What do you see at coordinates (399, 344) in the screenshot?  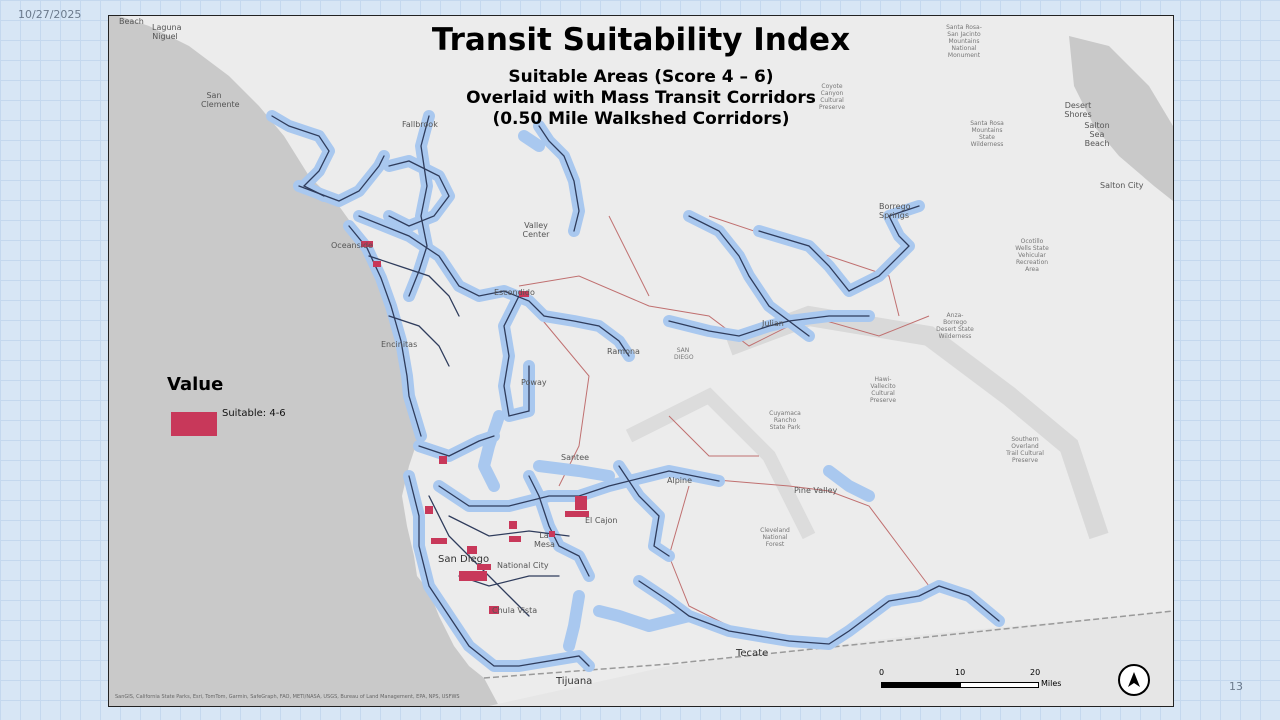 I see `place-label: Encinitas` at bounding box center [399, 344].